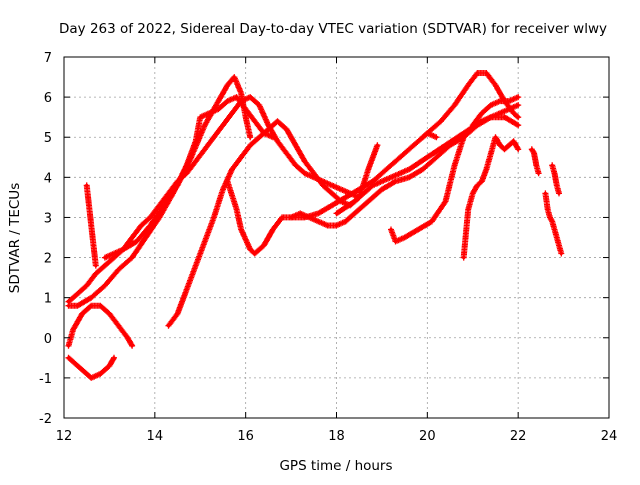  I want to click on x-tick-label: 16, so click(245, 436).